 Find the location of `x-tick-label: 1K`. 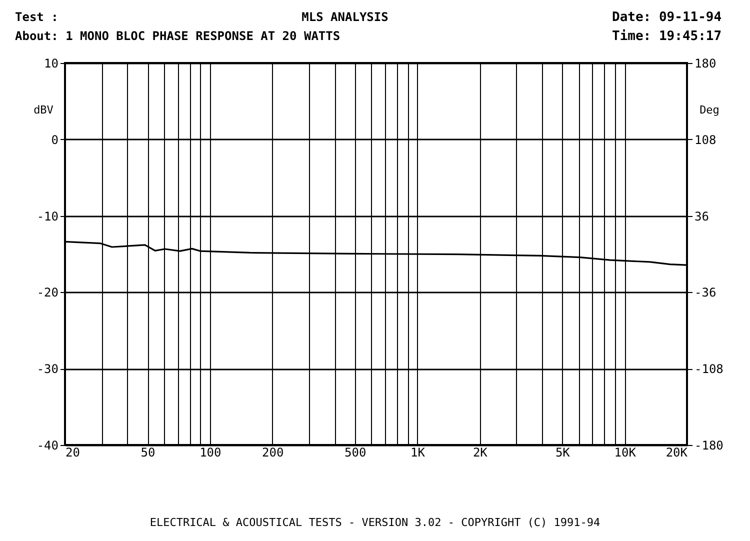

x-tick-label: 1K is located at coordinates (418, 453).